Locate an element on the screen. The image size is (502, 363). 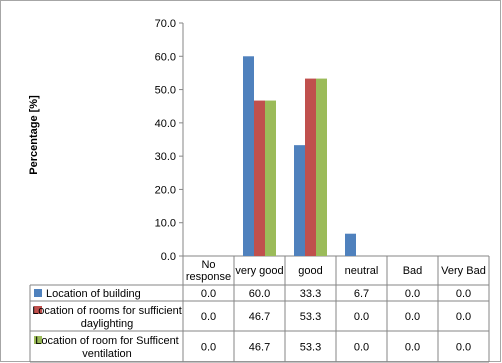
table-value: 60.0 is located at coordinates (259, 294).